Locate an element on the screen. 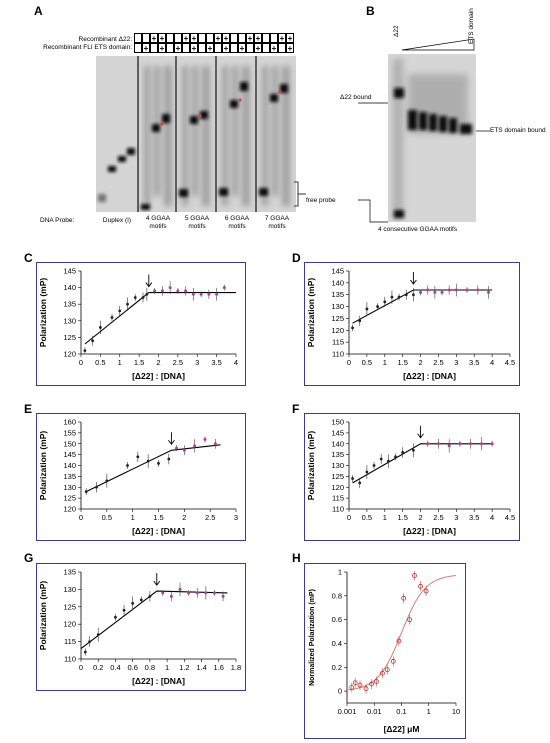 Image resolution: width=550 pixels, height=743 pixels. y-axis-label: Polarization (mP) is located at coordinates (43, 616).